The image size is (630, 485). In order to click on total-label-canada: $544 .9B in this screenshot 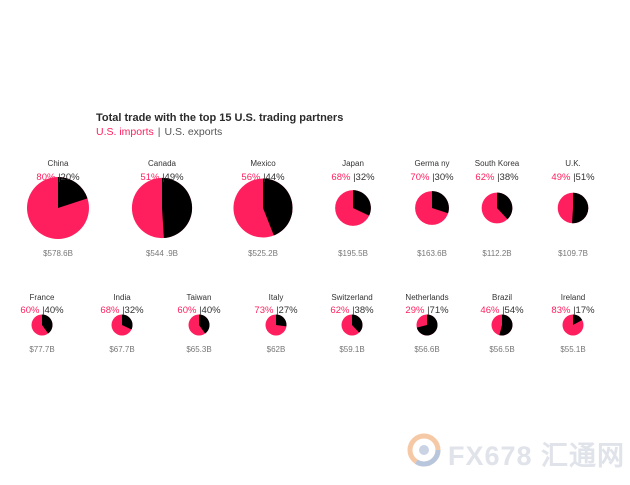, I will do `click(162, 253)`.